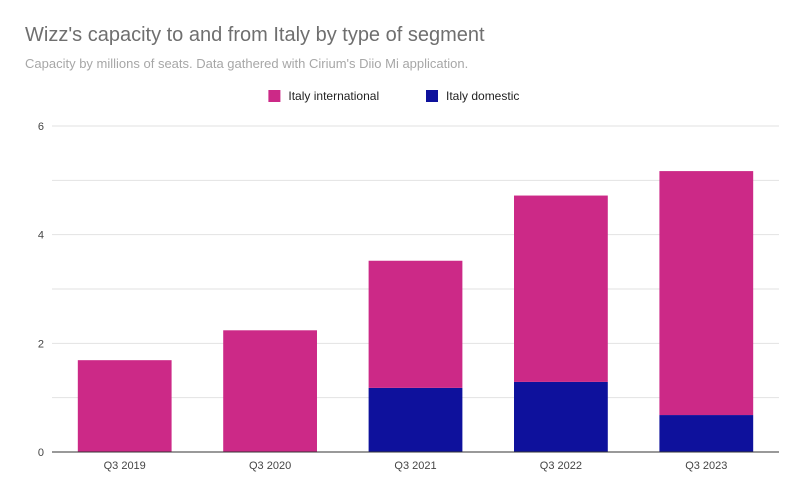  I want to click on y-tick-label: 2, so click(41, 344).